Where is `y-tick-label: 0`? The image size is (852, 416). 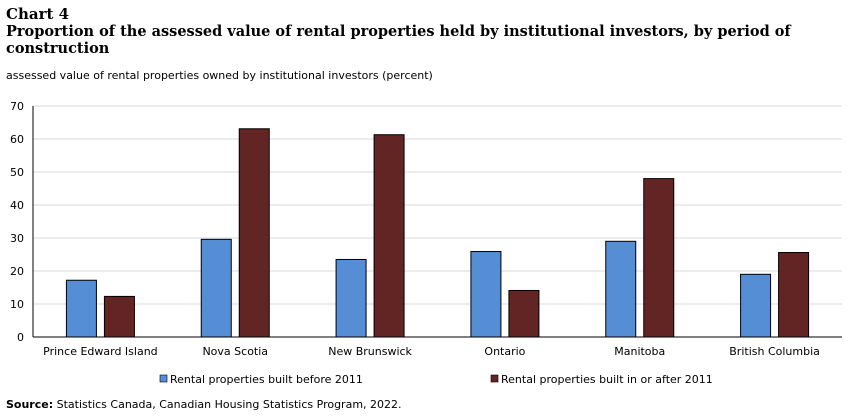 y-tick-label: 0 is located at coordinates (20, 337).